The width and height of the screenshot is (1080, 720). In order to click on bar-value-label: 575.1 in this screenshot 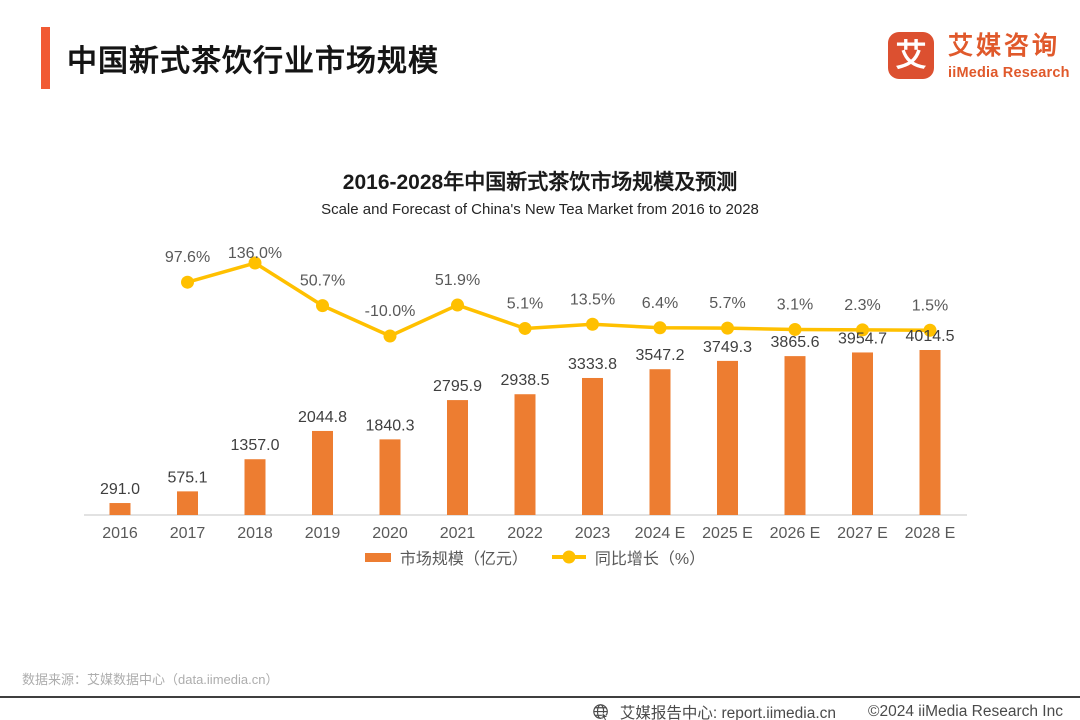, I will do `click(187, 477)`.